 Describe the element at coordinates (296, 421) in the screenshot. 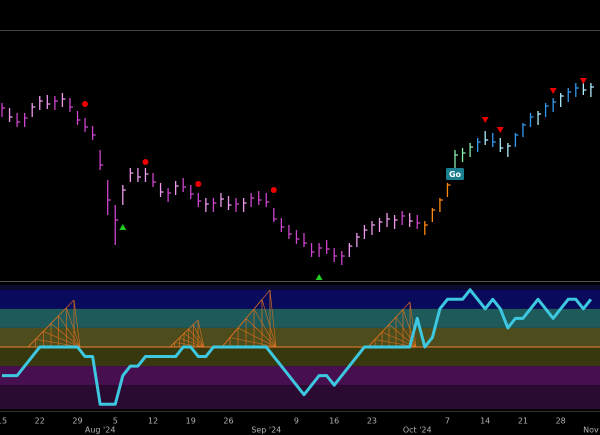

I see `x-tick-label: 9` at that location.